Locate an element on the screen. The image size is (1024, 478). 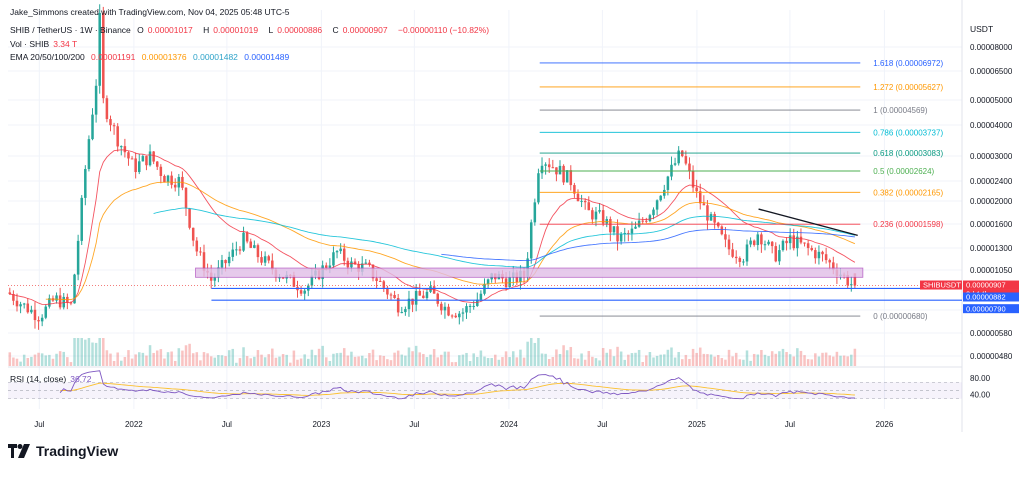
ohlc-open: O 0.00001017 is located at coordinates (165, 30).